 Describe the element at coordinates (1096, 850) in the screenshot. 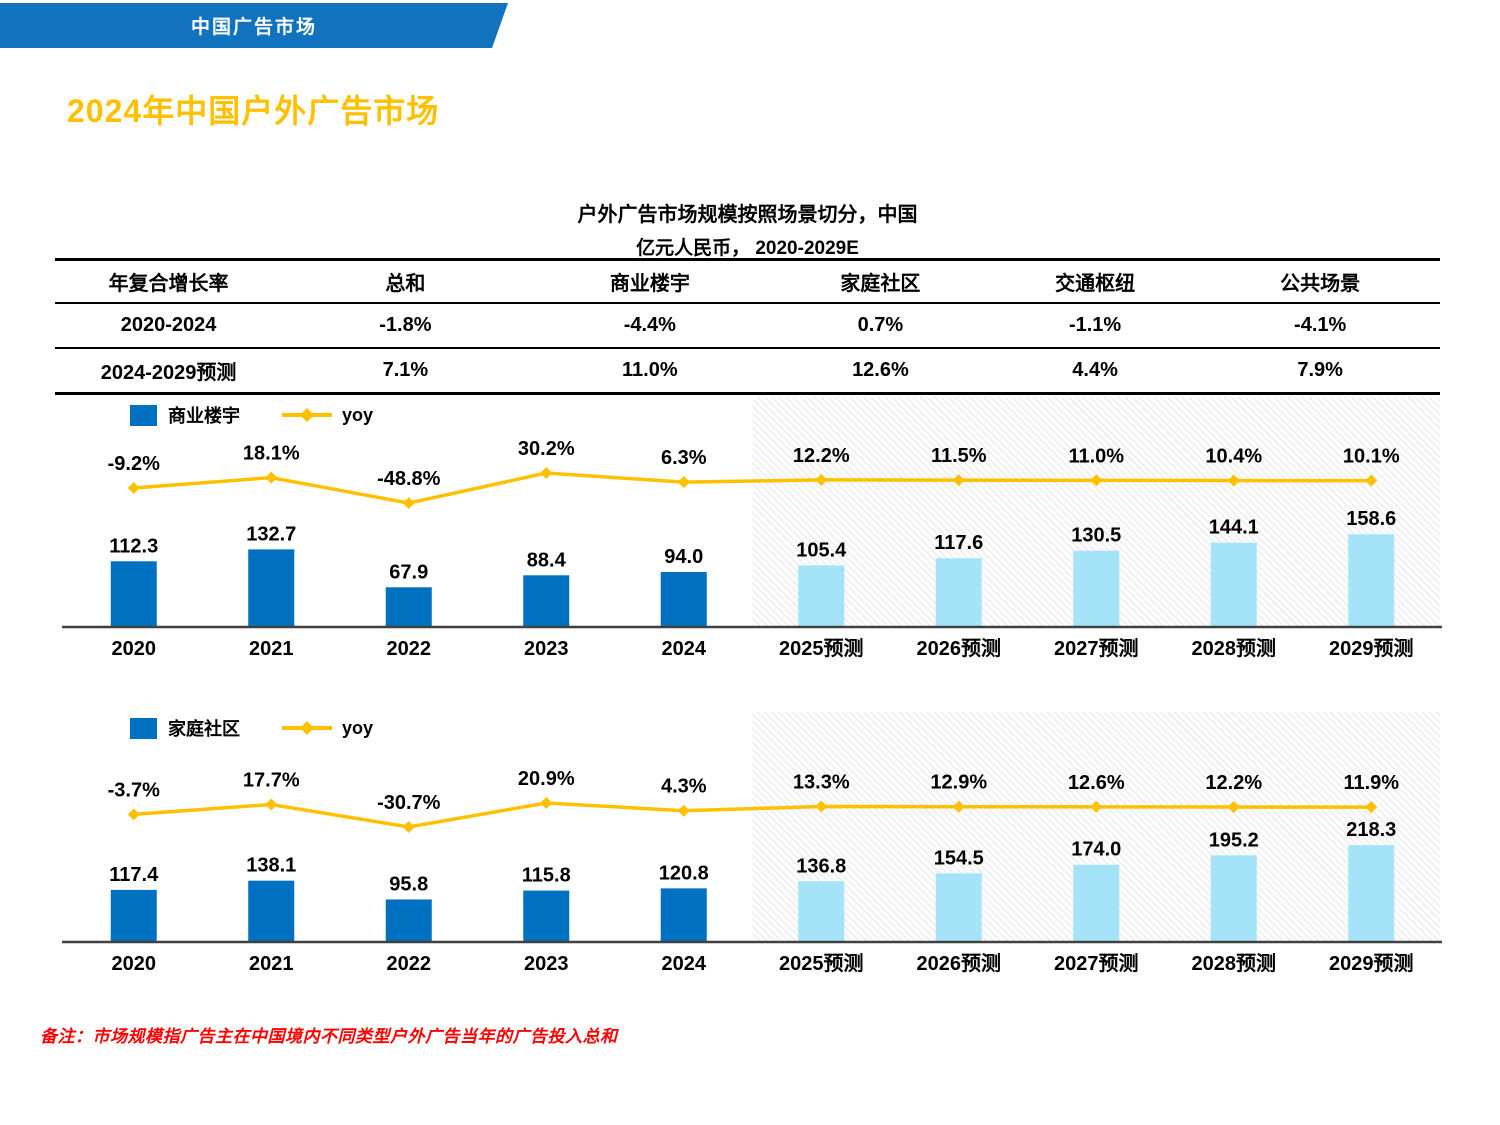

I see `bar-value-label: 174.0` at that location.